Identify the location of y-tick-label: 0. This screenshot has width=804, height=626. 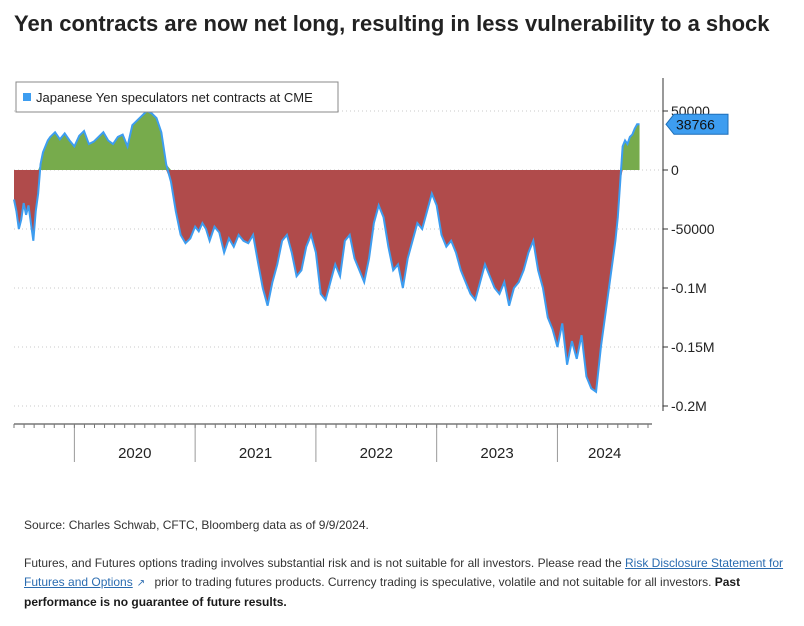
(675, 170).